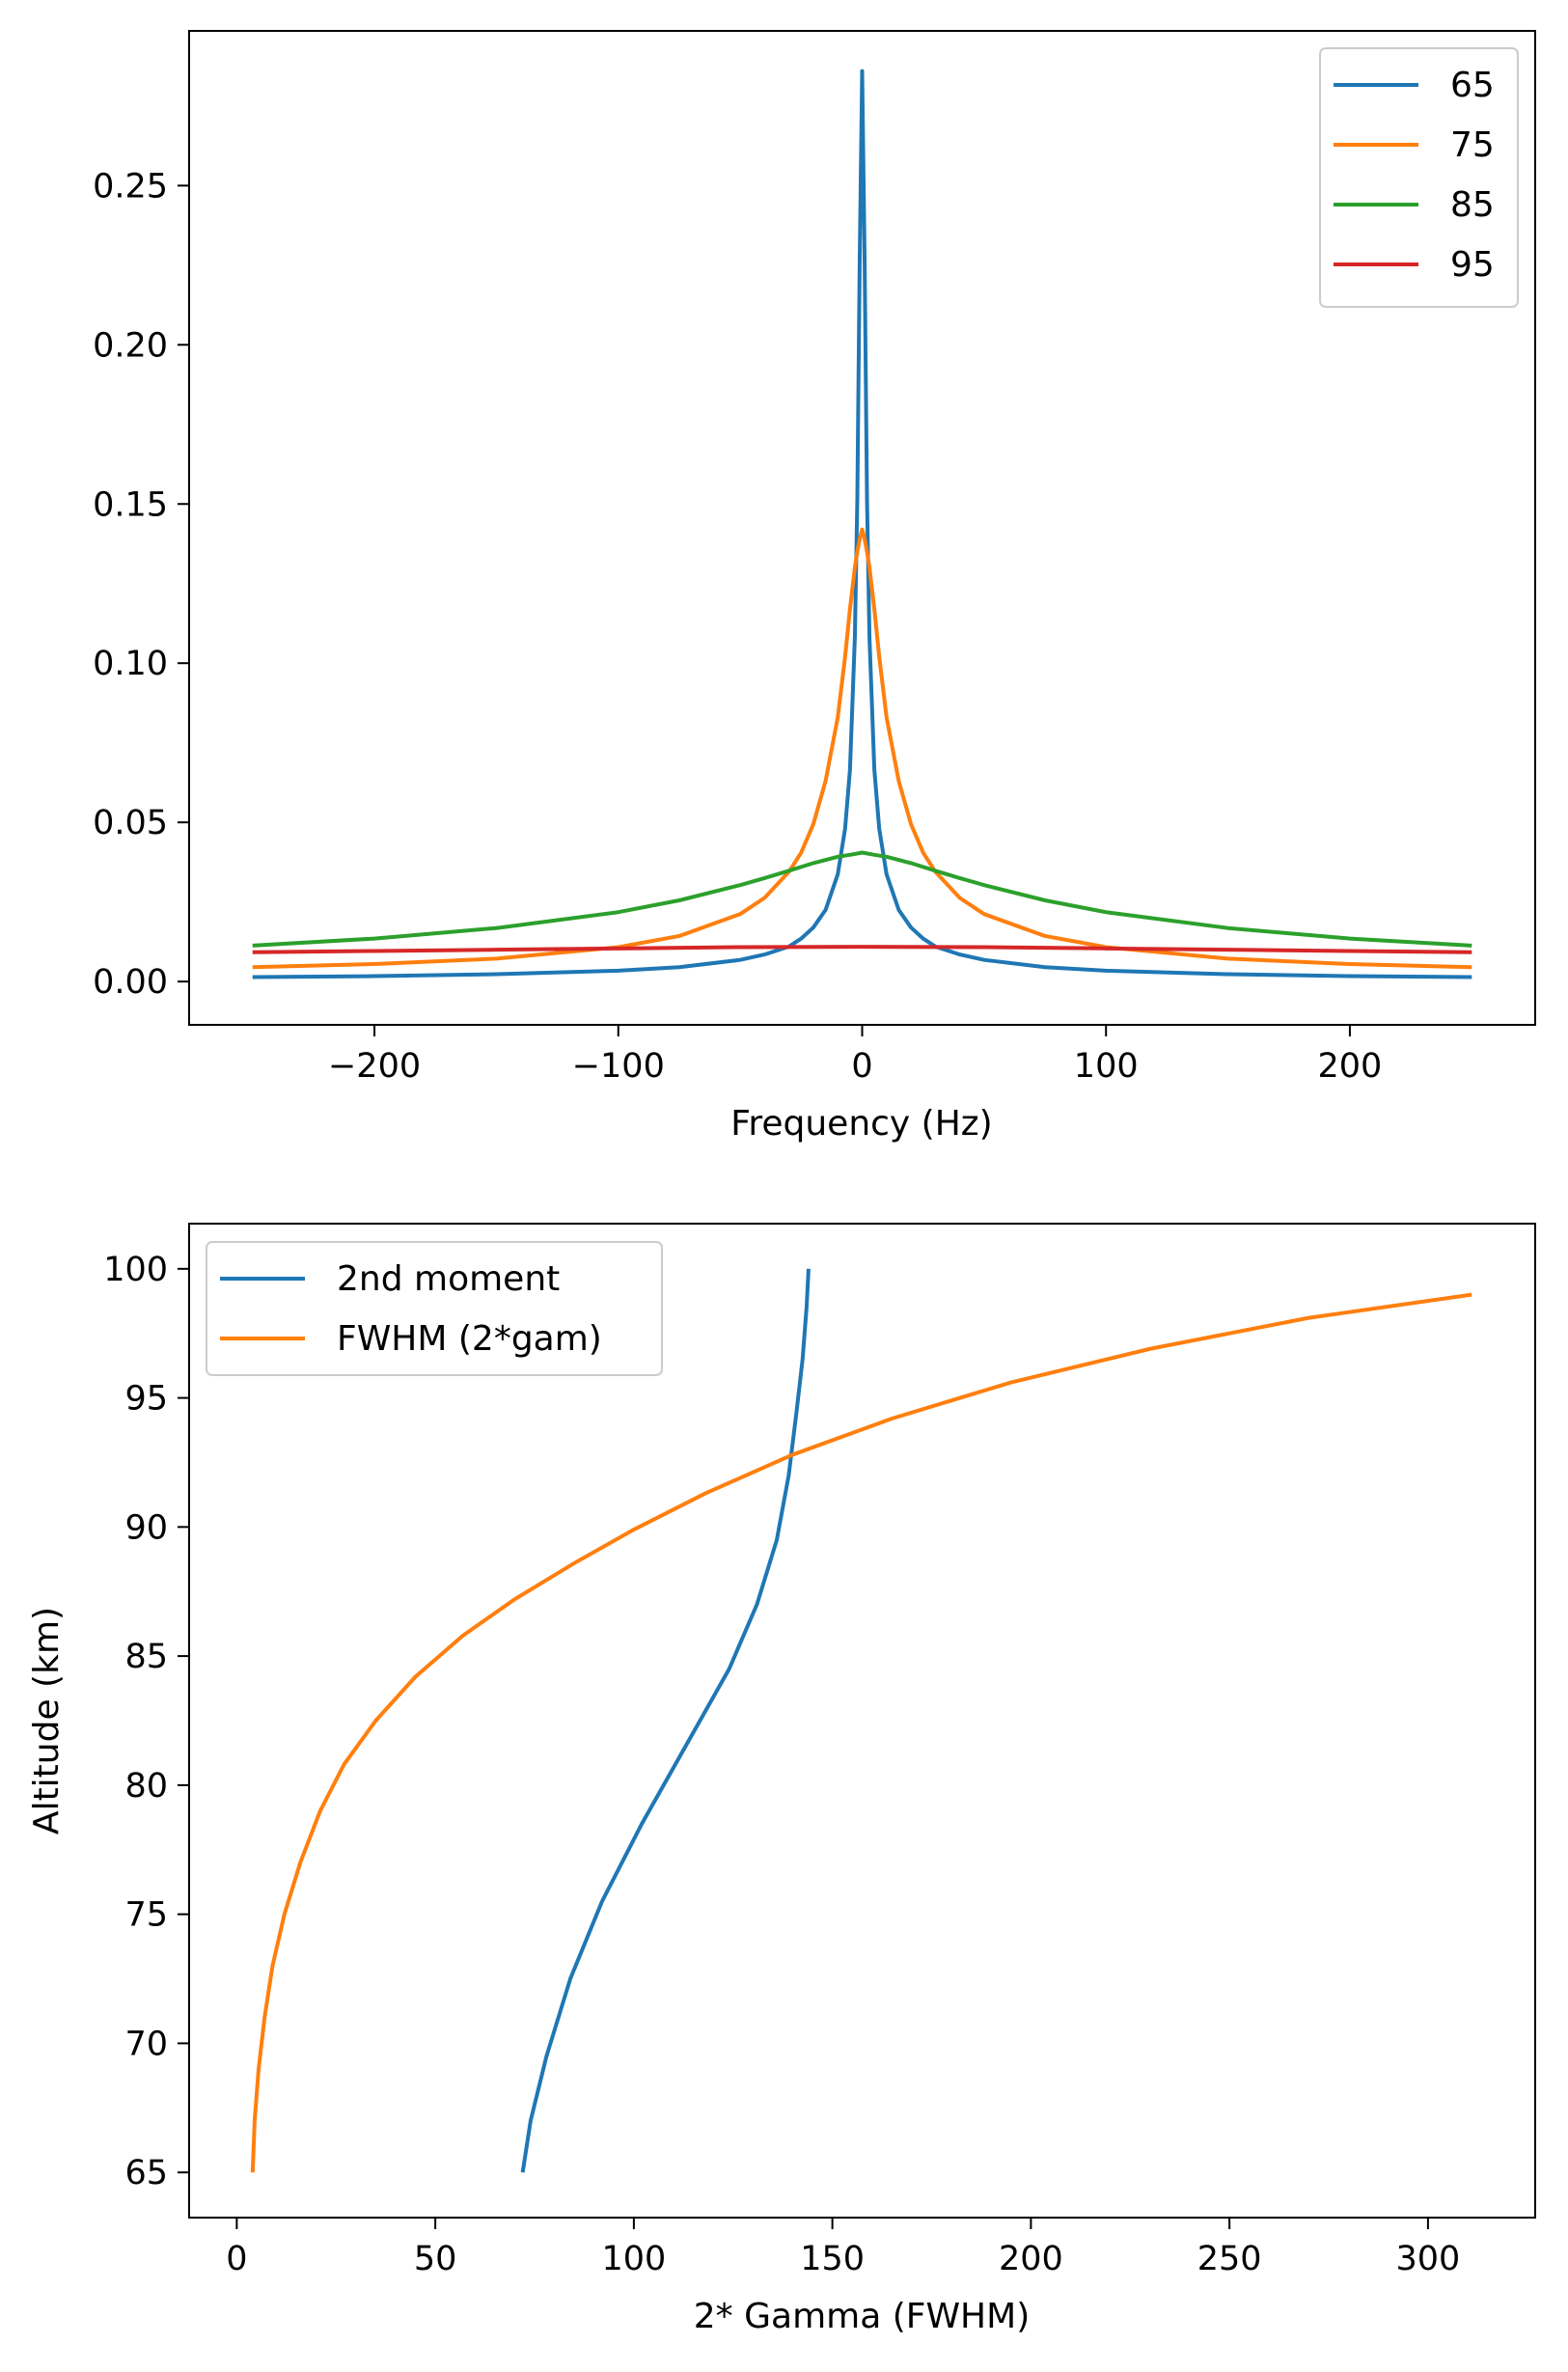 Image resolution: width=1568 pixels, height=2372 pixels. What do you see at coordinates (236, 2259) in the screenshot?
I see `altitude-width-x-tick-label: 0` at bounding box center [236, 2259].